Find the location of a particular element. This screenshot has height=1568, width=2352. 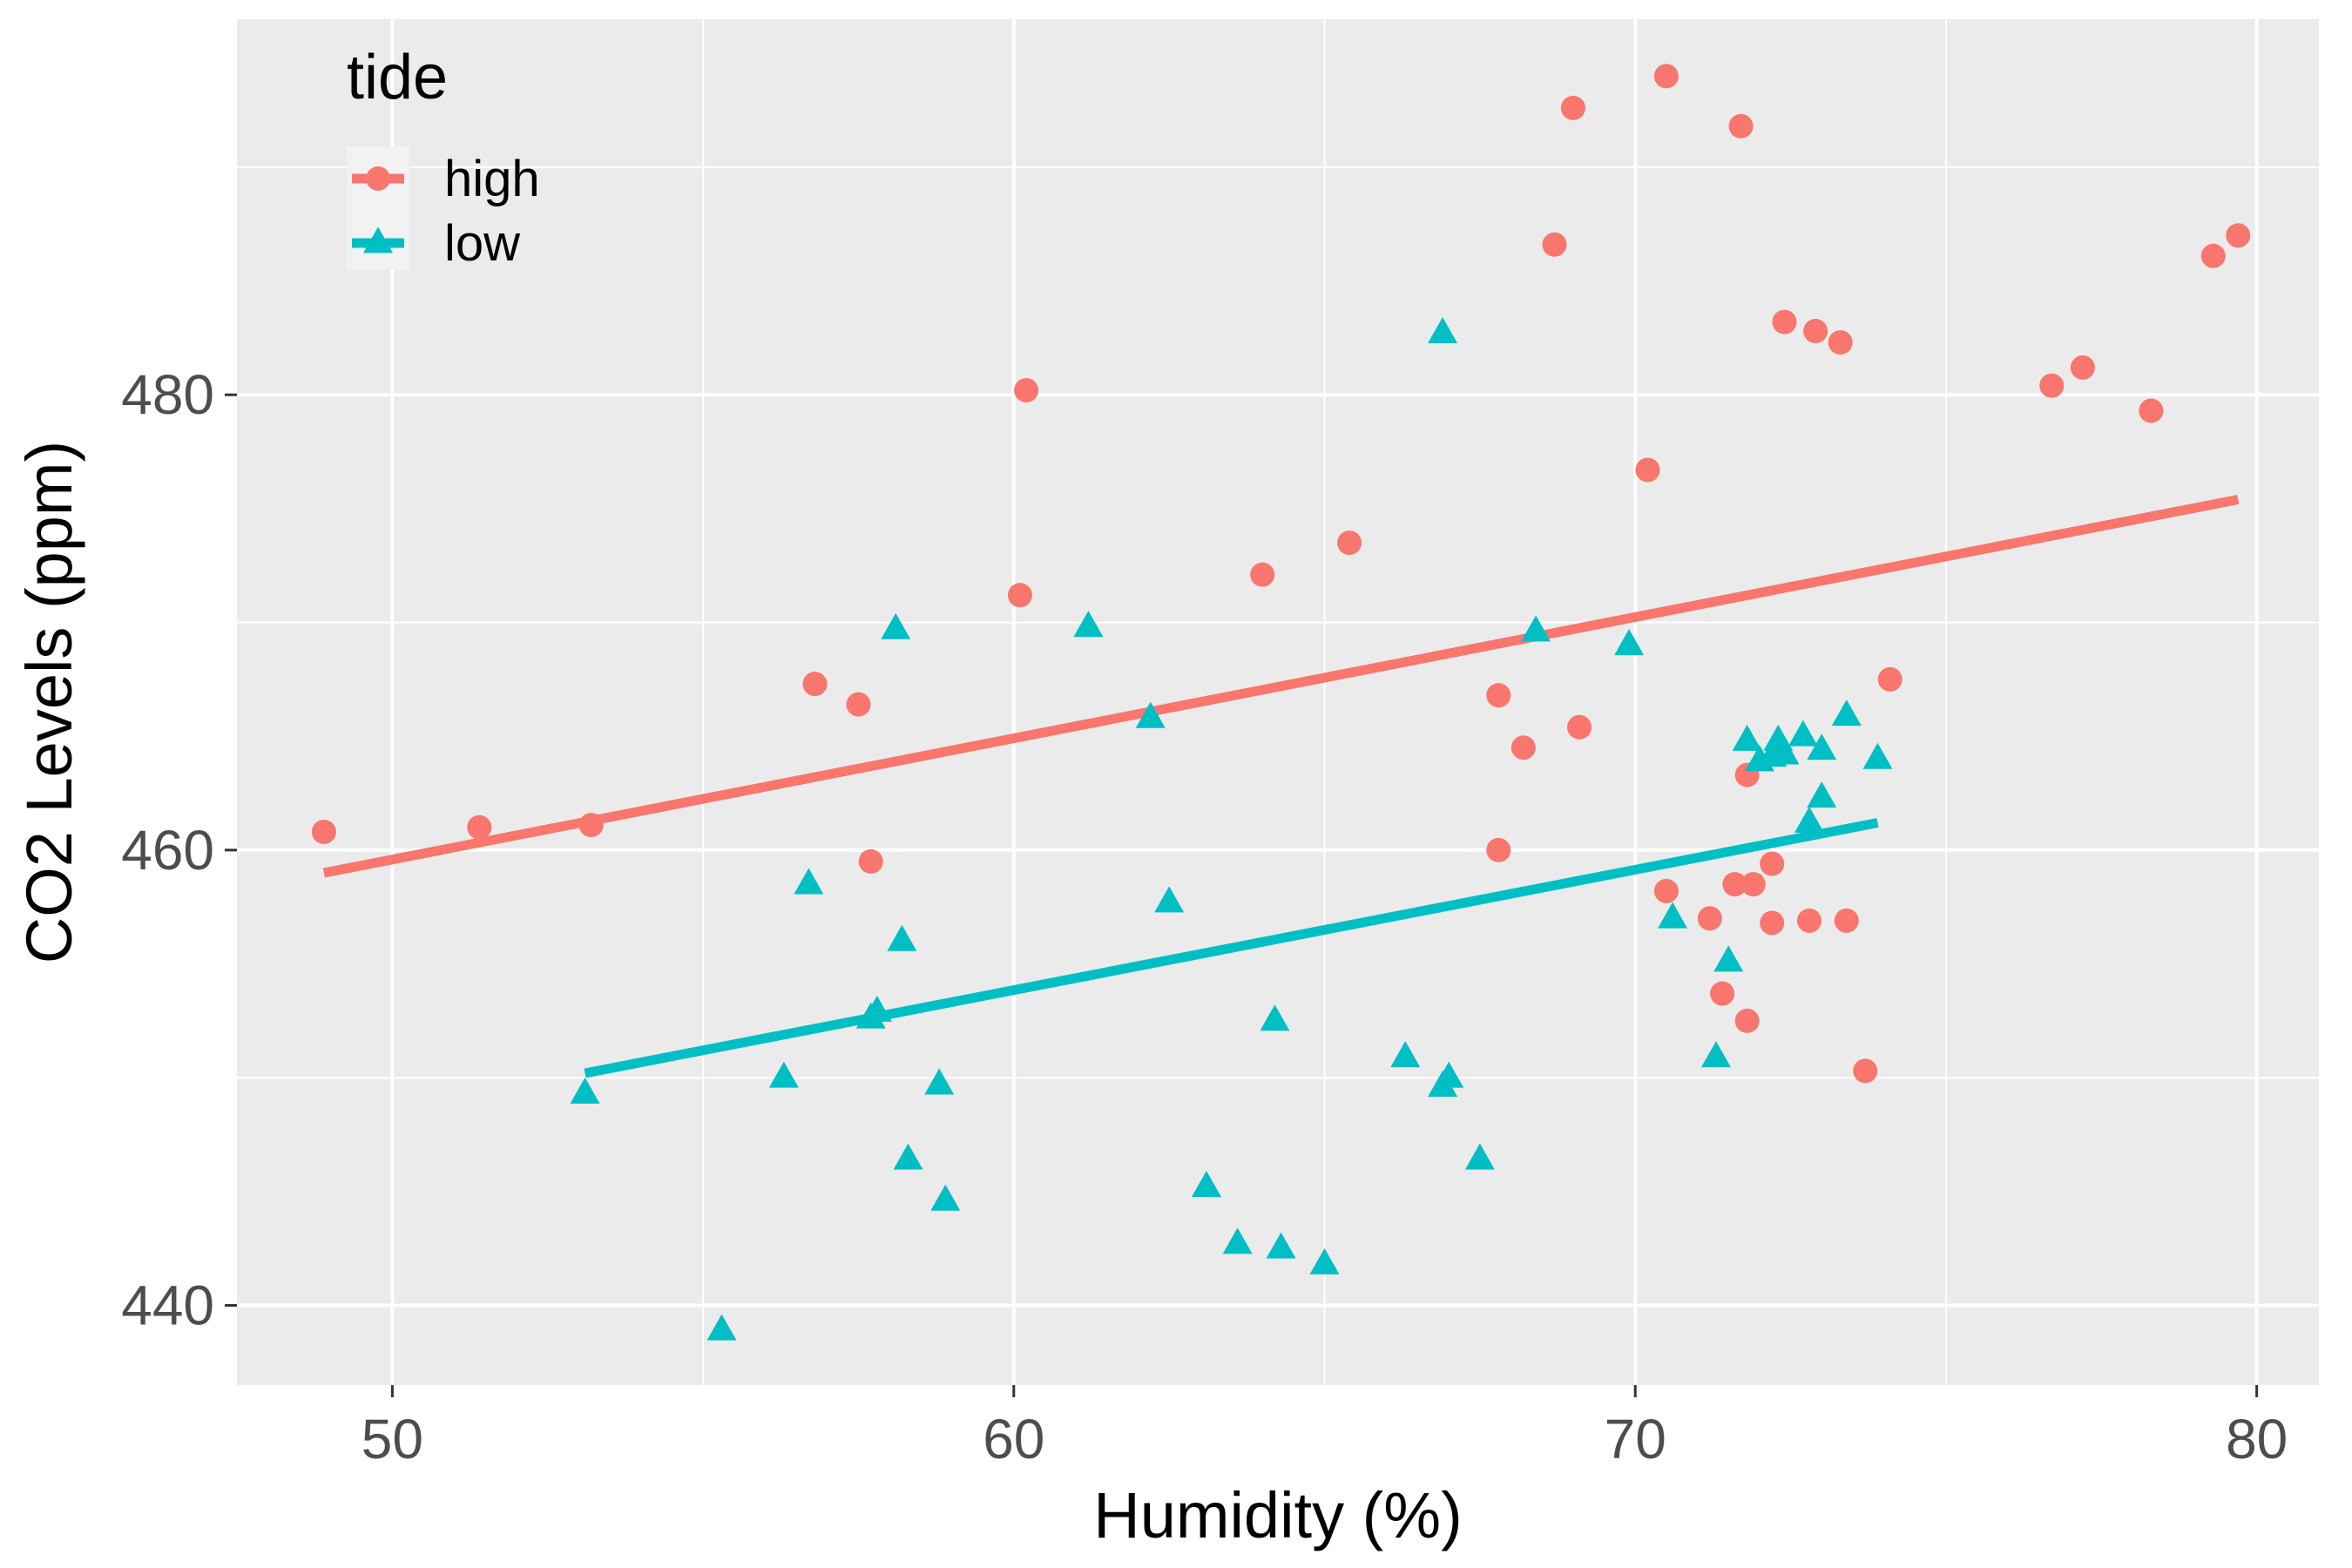

x-axis-title: Humidity (%) is located at coordinates (1277, 1515).